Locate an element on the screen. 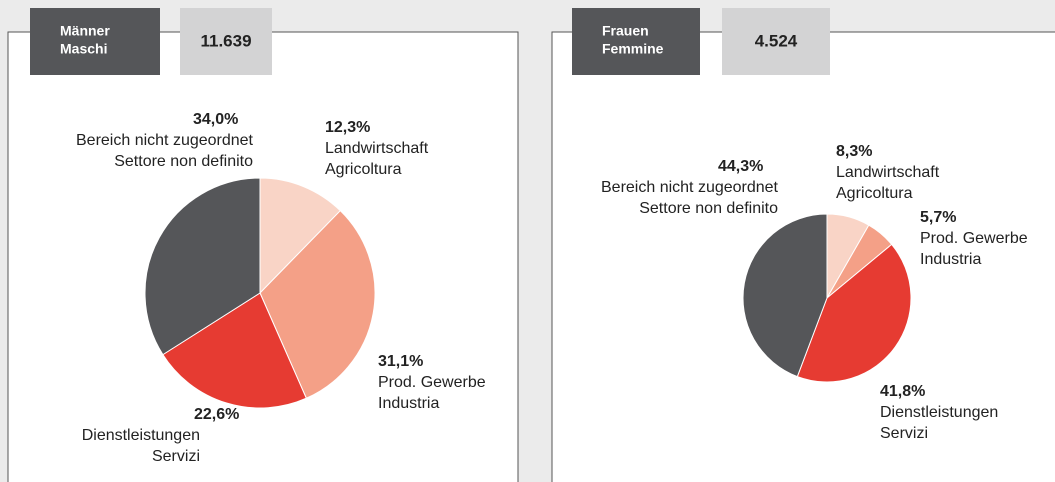 The image size is (1055, 482). slice-value-label: 41,8% is located at coordinates (902, 391).